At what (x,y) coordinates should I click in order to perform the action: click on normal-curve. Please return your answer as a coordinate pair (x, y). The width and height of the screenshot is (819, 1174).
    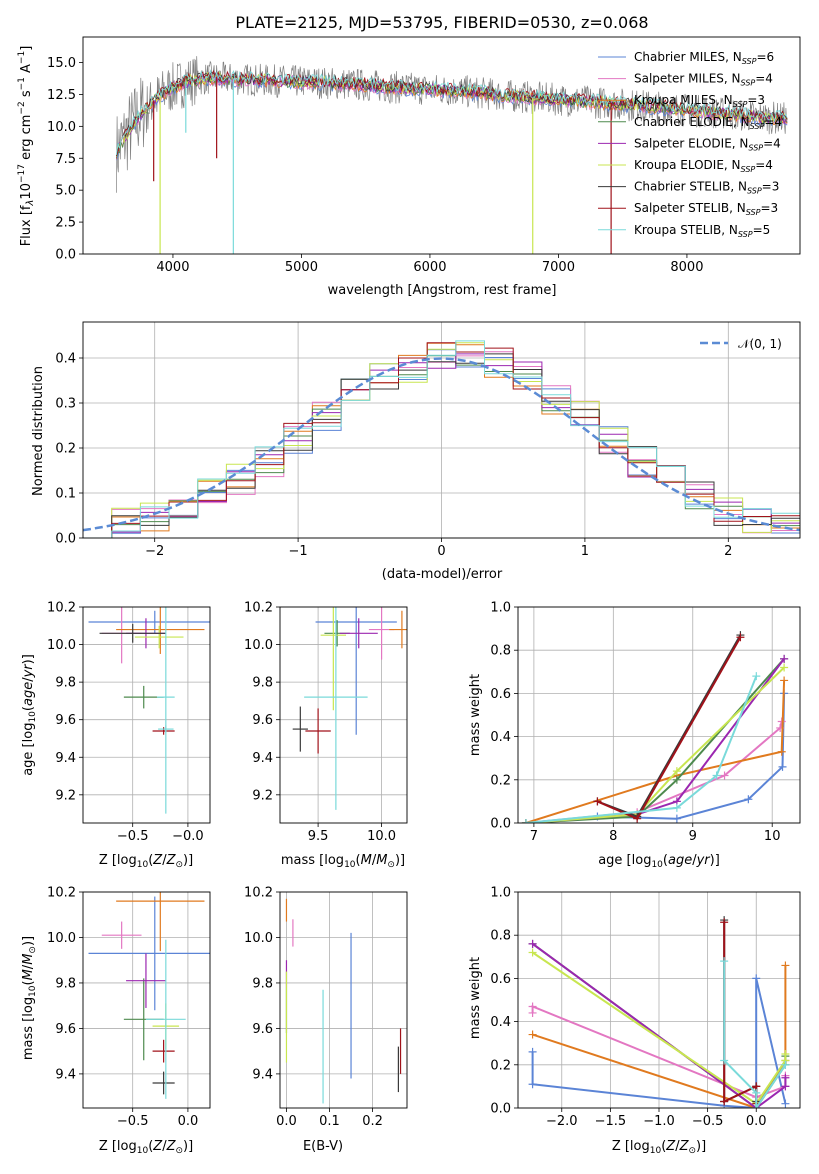
    Looking at the image, I should click on (441, 444).